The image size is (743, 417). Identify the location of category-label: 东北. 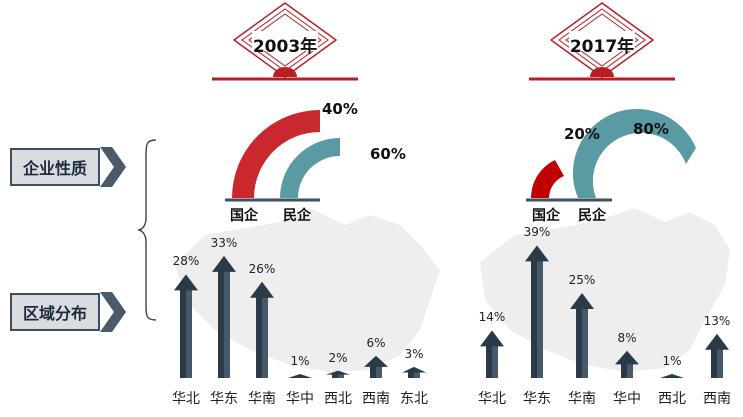
(414, 399).